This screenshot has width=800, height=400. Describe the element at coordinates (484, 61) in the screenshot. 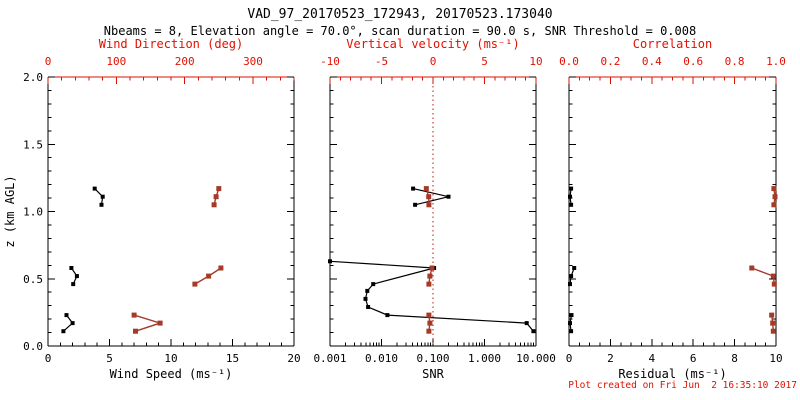

I see `snr-top-tick-label: 5` at that location.